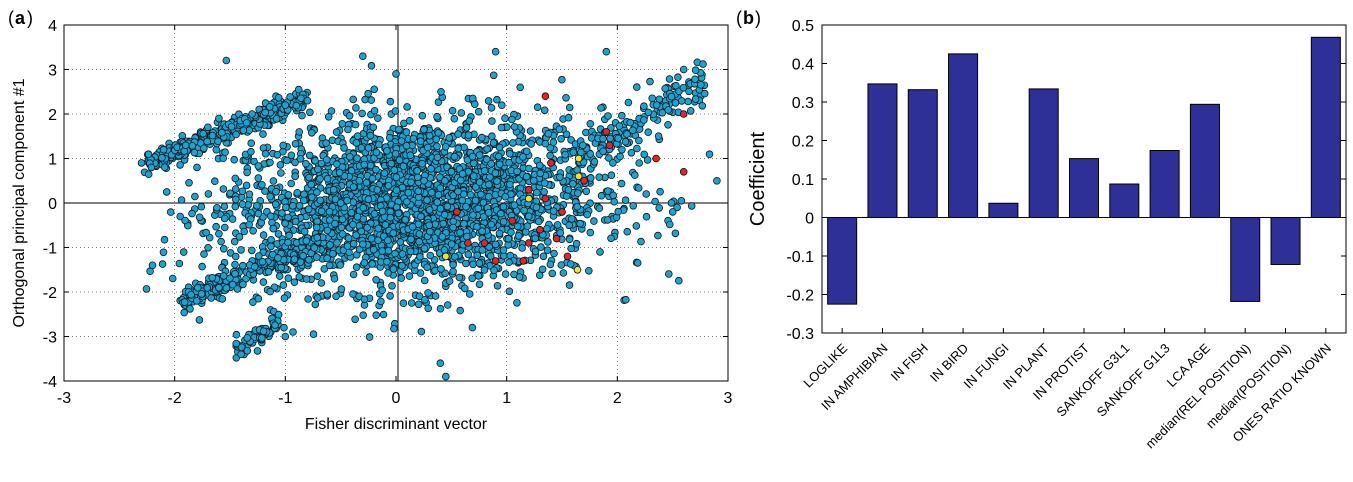 This screenshot has height=482, width=1353. Describe the element at coordinates (52, 160) in the screenshot. I see `scatter-ytick-label: 1` at that location.